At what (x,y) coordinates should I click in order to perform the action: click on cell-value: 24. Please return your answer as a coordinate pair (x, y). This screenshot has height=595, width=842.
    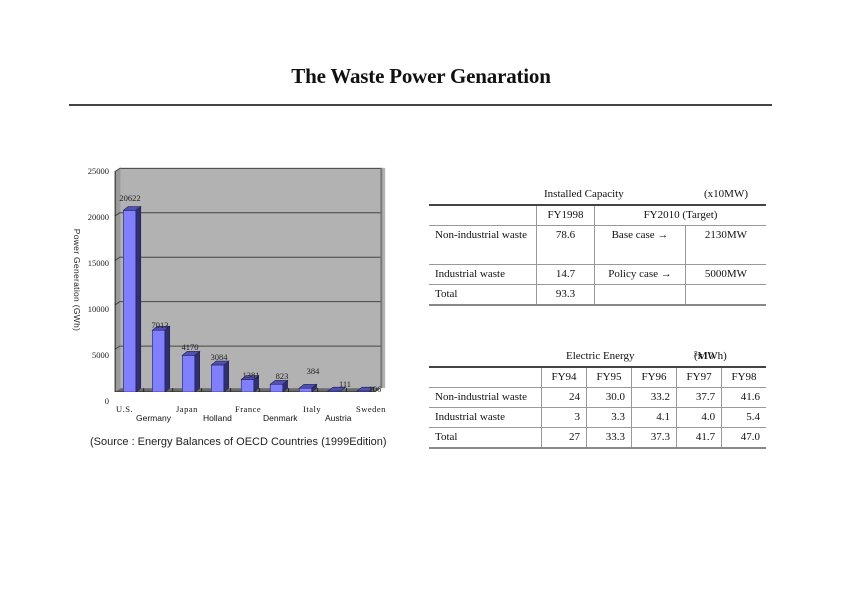
    Looking at the image, I should click on (563, 397).